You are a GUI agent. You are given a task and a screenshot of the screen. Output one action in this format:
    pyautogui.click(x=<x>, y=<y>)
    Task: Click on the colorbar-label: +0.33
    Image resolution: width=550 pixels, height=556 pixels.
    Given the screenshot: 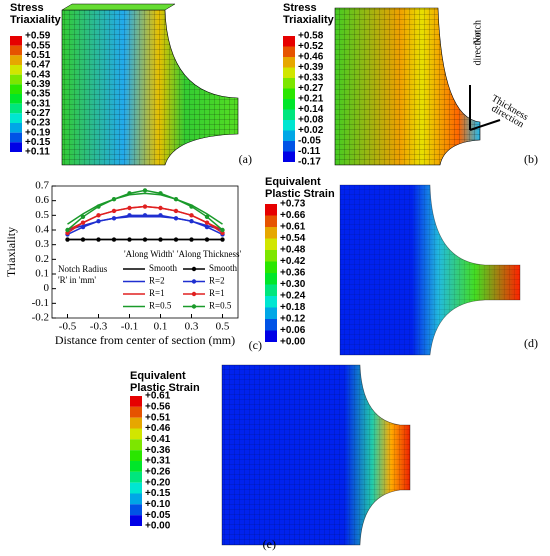 What is the action you would take?
    pyautogui.click(x=311, y=78)
    